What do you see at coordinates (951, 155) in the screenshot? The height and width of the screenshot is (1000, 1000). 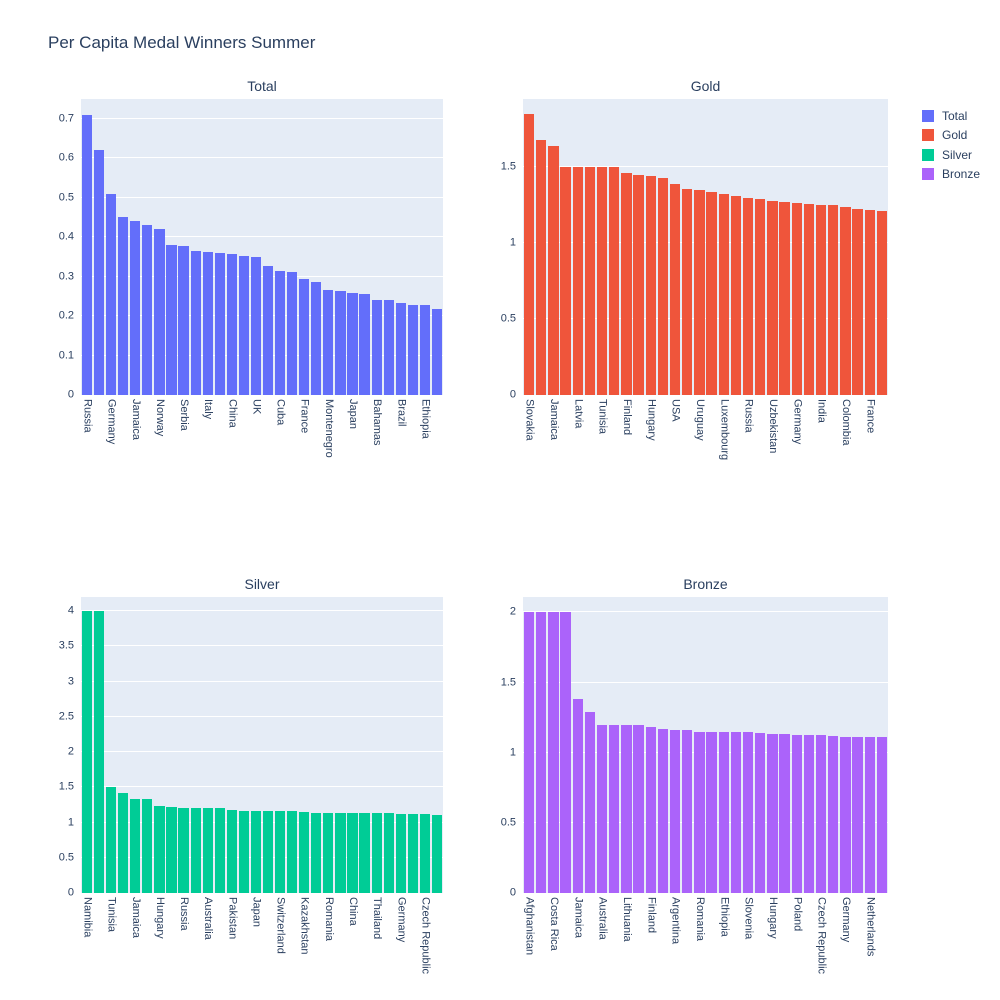 I see `legend-item-silver: Silver` at bounding box center [951, 155].